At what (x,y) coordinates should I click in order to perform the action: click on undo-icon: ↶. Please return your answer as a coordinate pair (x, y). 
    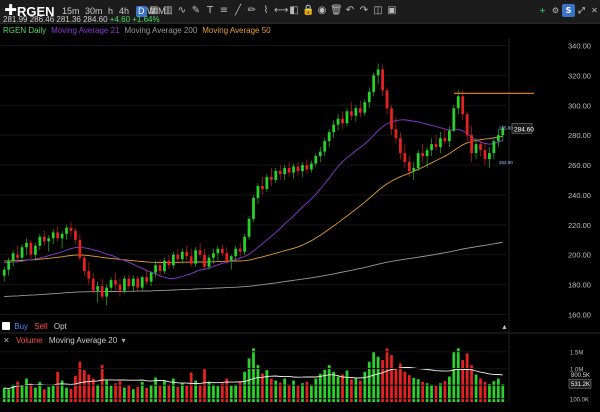
    Looking at the image, I should click on (350, 10).